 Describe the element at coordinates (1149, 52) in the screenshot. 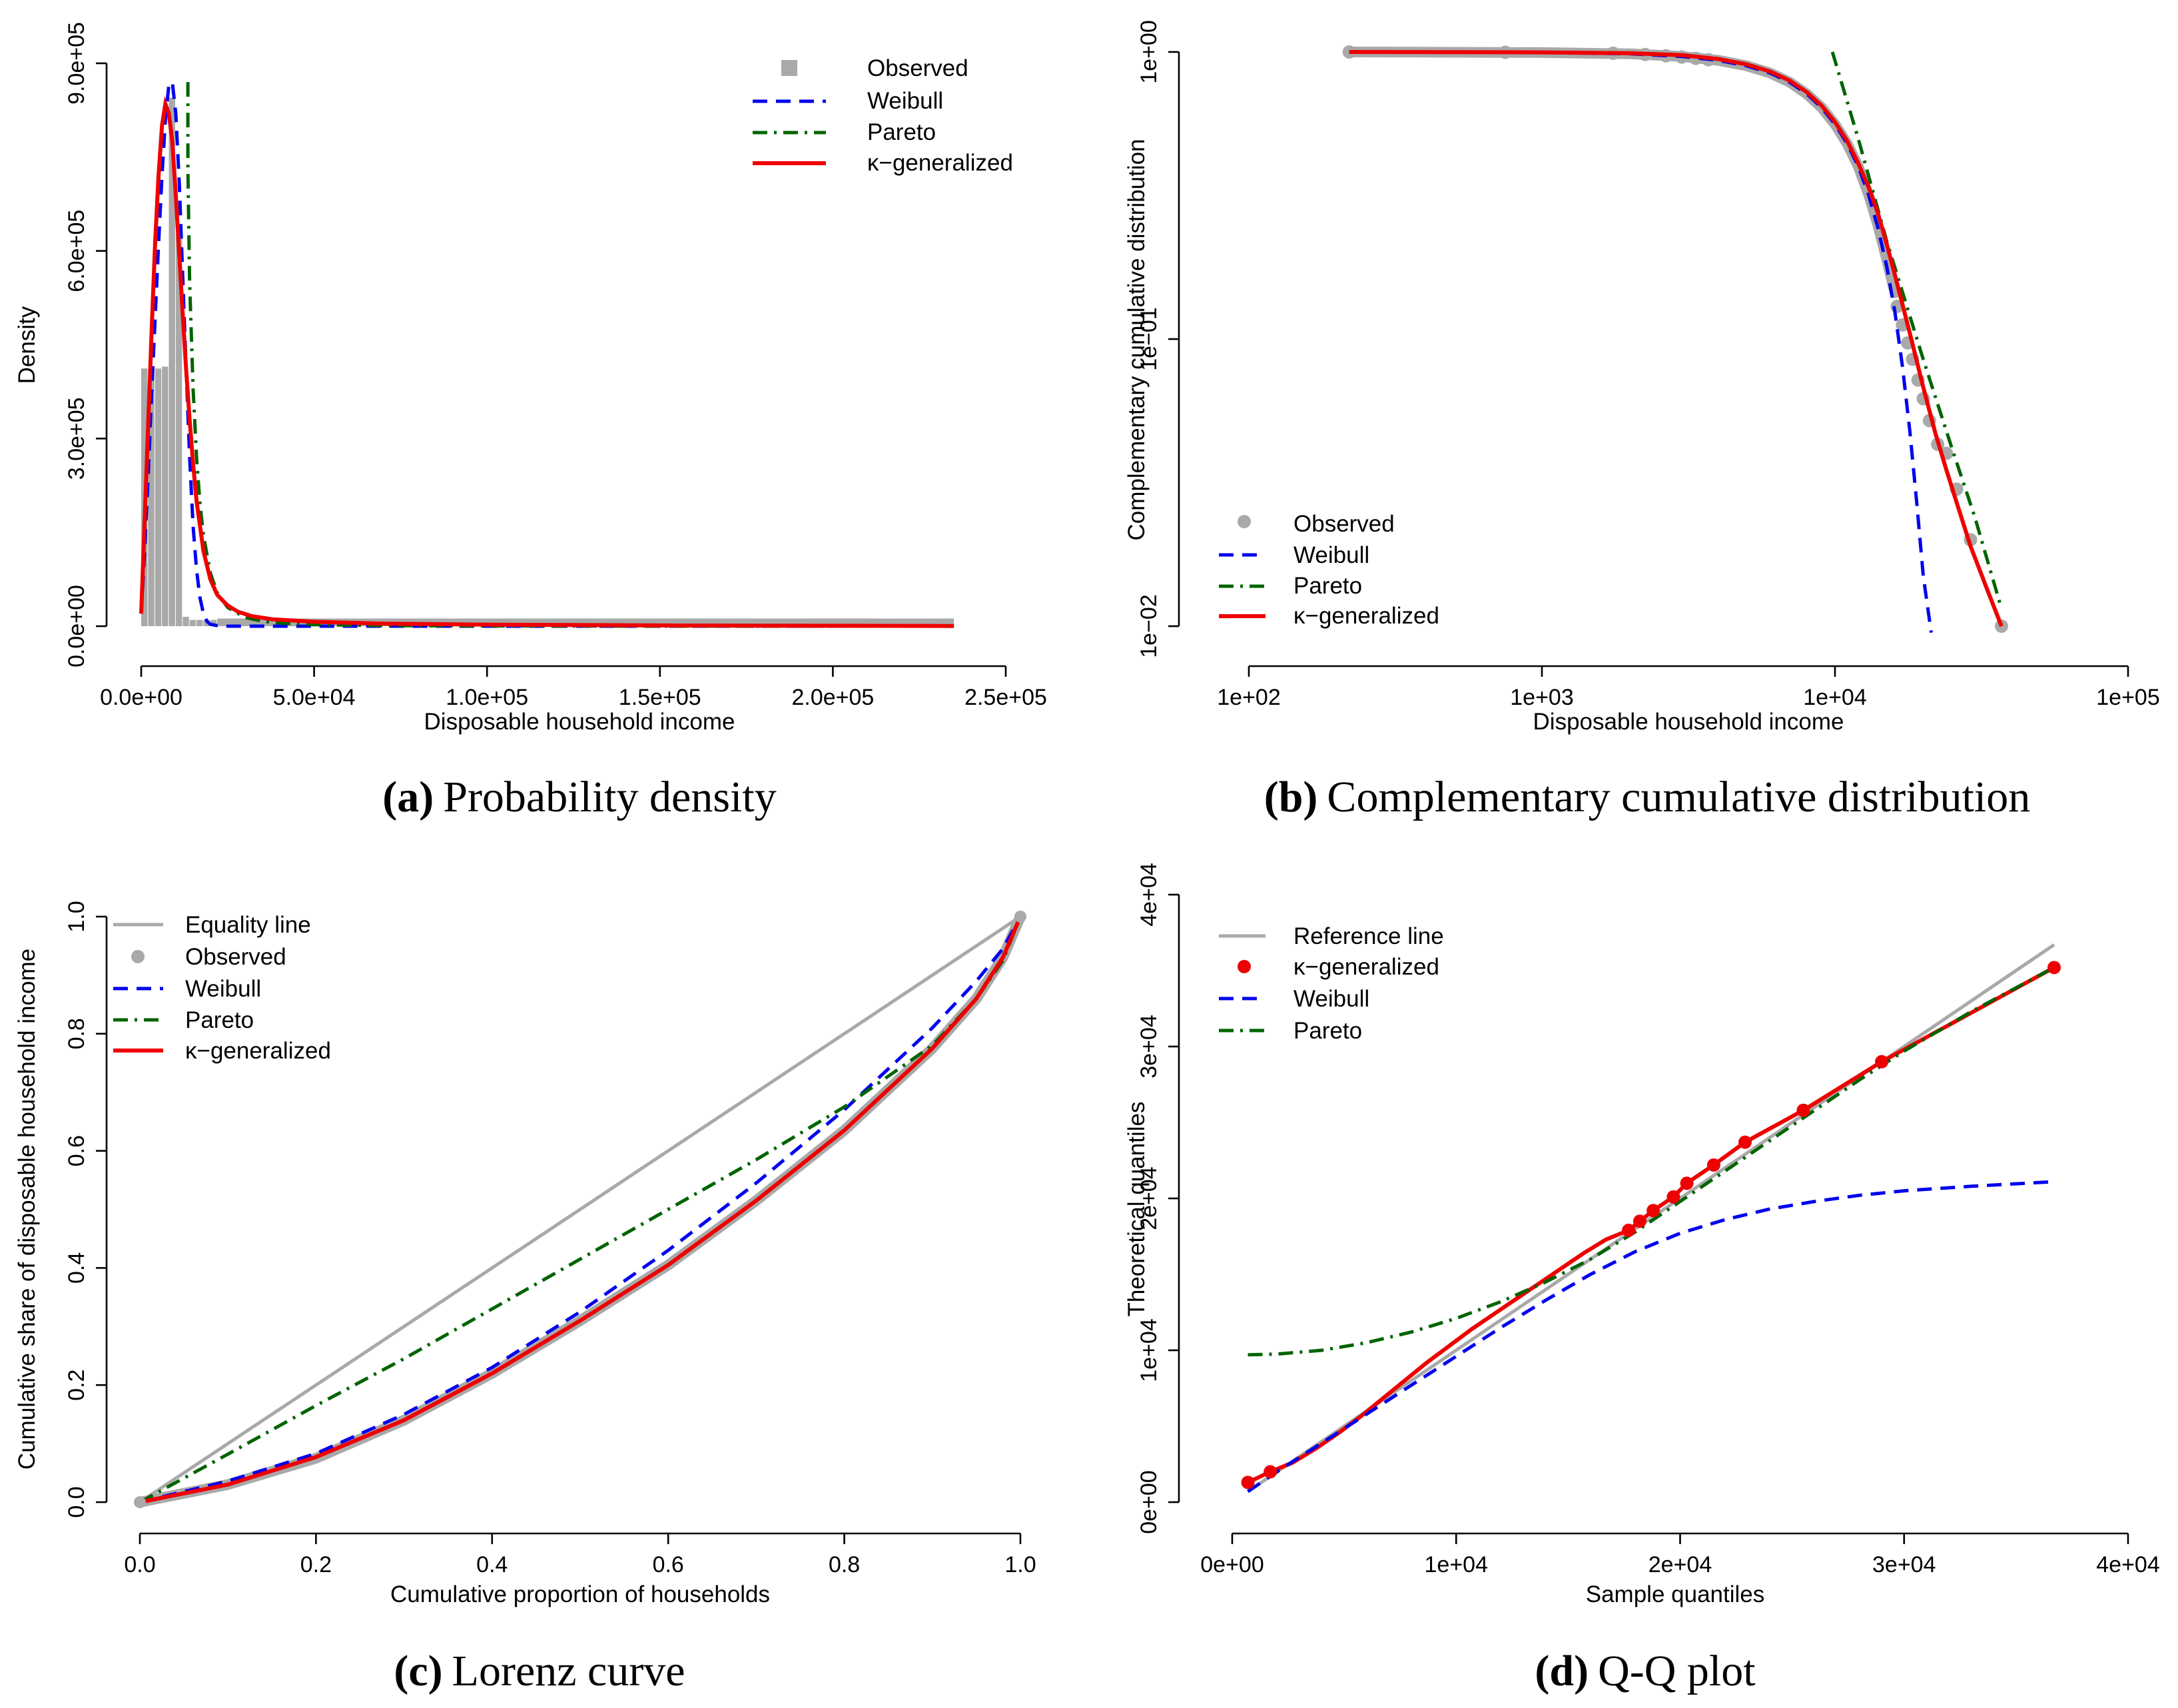

I see `panel-b-y-tick-label: 1e+00` at that location.